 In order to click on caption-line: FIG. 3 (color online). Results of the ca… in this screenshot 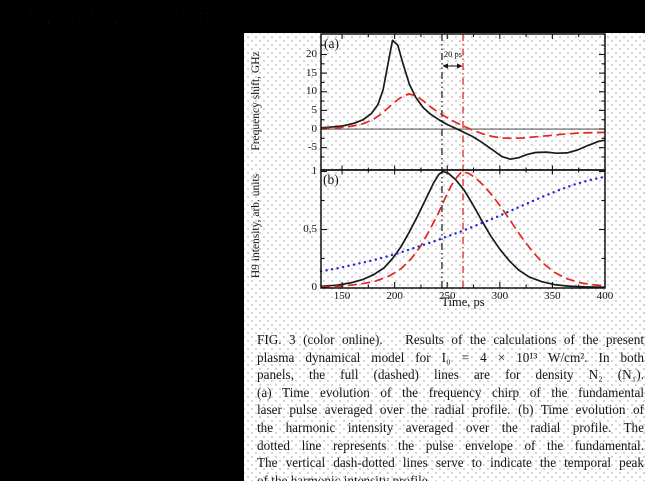, I will do `click(450, 339)`.